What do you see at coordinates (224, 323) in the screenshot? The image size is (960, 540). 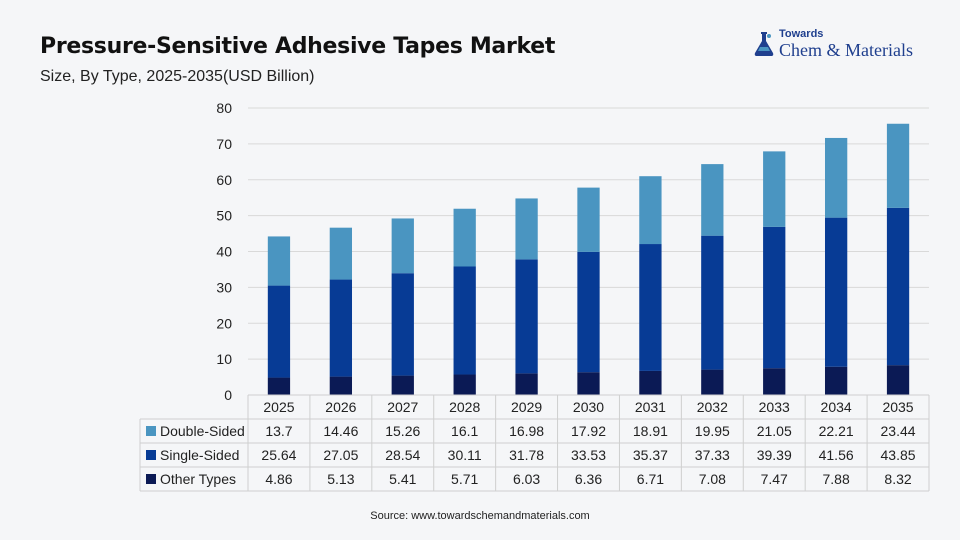 I see `y-tick-label: 20` at bounding box center [224, 323].